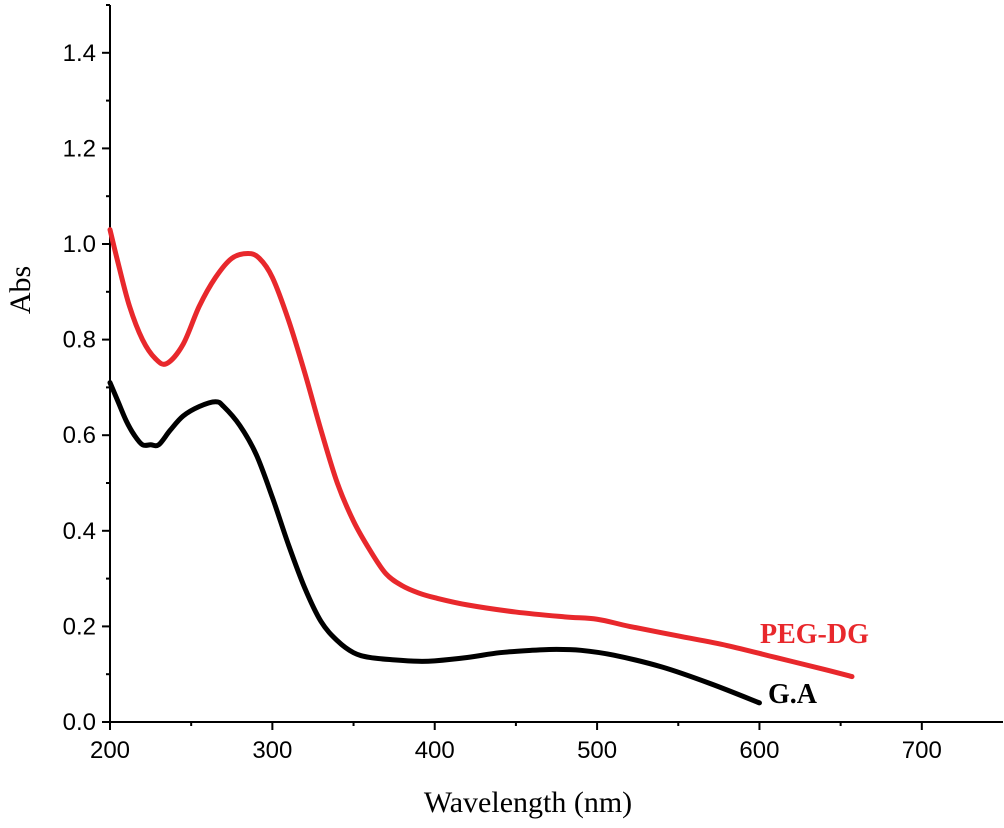 The height and width of the screenshot is (828, 1004). What do you see at coordinates (79, 435) in the screenshot?
I see `y-tick-label: 0.6` at bounding box center [79, 435].